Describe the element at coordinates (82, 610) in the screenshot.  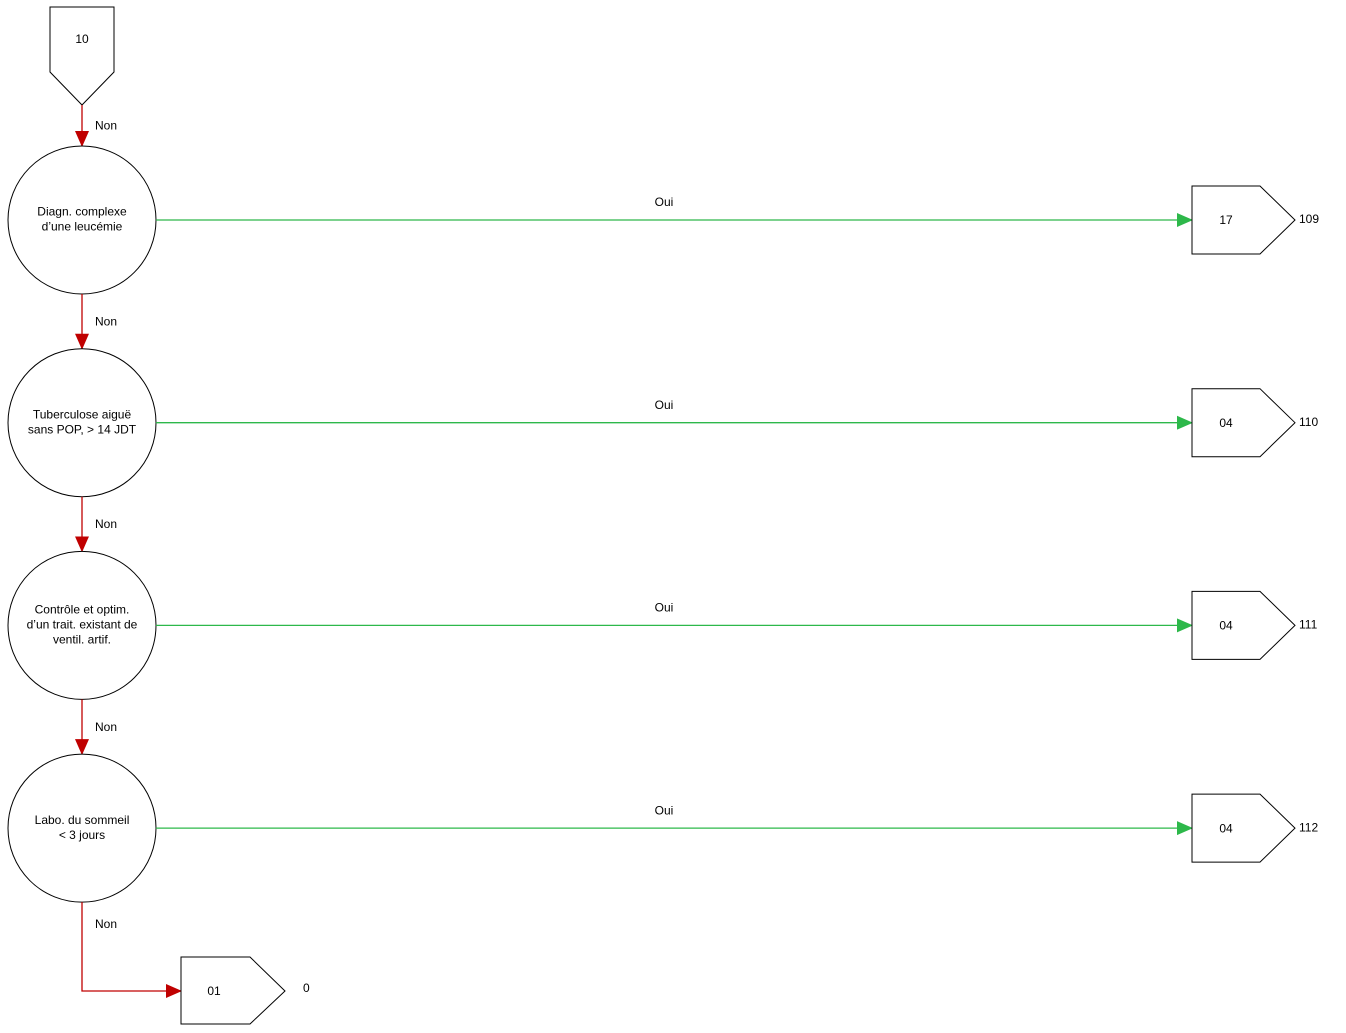
I see `decision-label: Contrôle et optim.` at that location.